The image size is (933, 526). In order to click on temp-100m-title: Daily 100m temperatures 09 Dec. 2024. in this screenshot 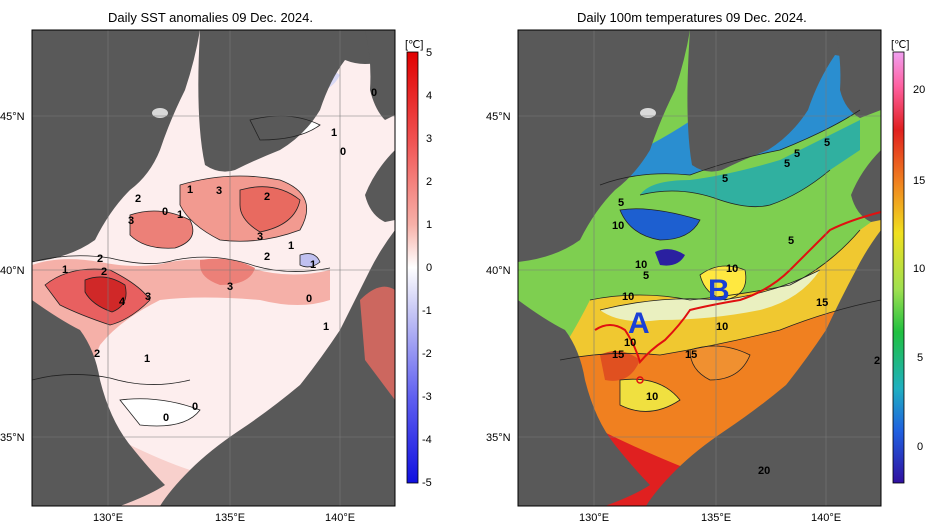, I will do `click(692, 17)`.